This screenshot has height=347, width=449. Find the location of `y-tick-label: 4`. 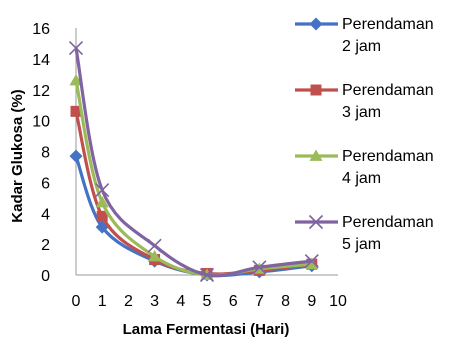

y-tick-label: 4 is located at coordinates (45, 214).